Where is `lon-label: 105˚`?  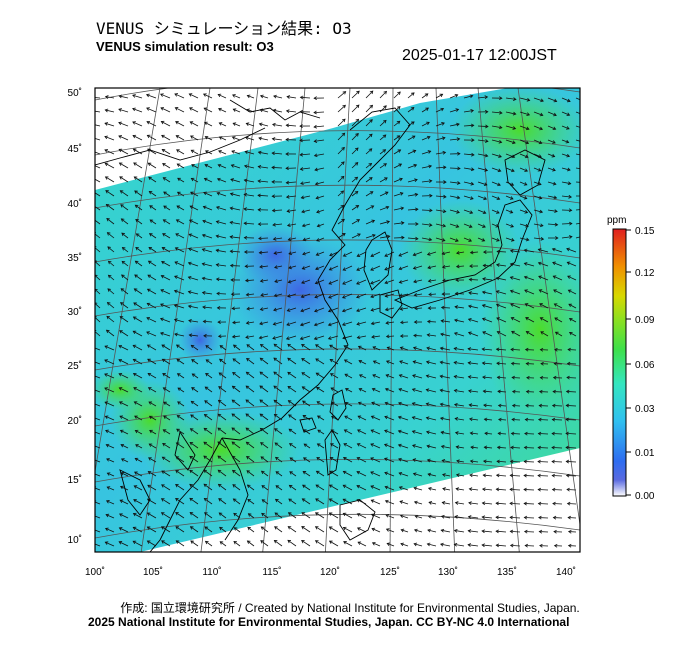
lon-label: 105˚ is located at coordinates (153, 572).